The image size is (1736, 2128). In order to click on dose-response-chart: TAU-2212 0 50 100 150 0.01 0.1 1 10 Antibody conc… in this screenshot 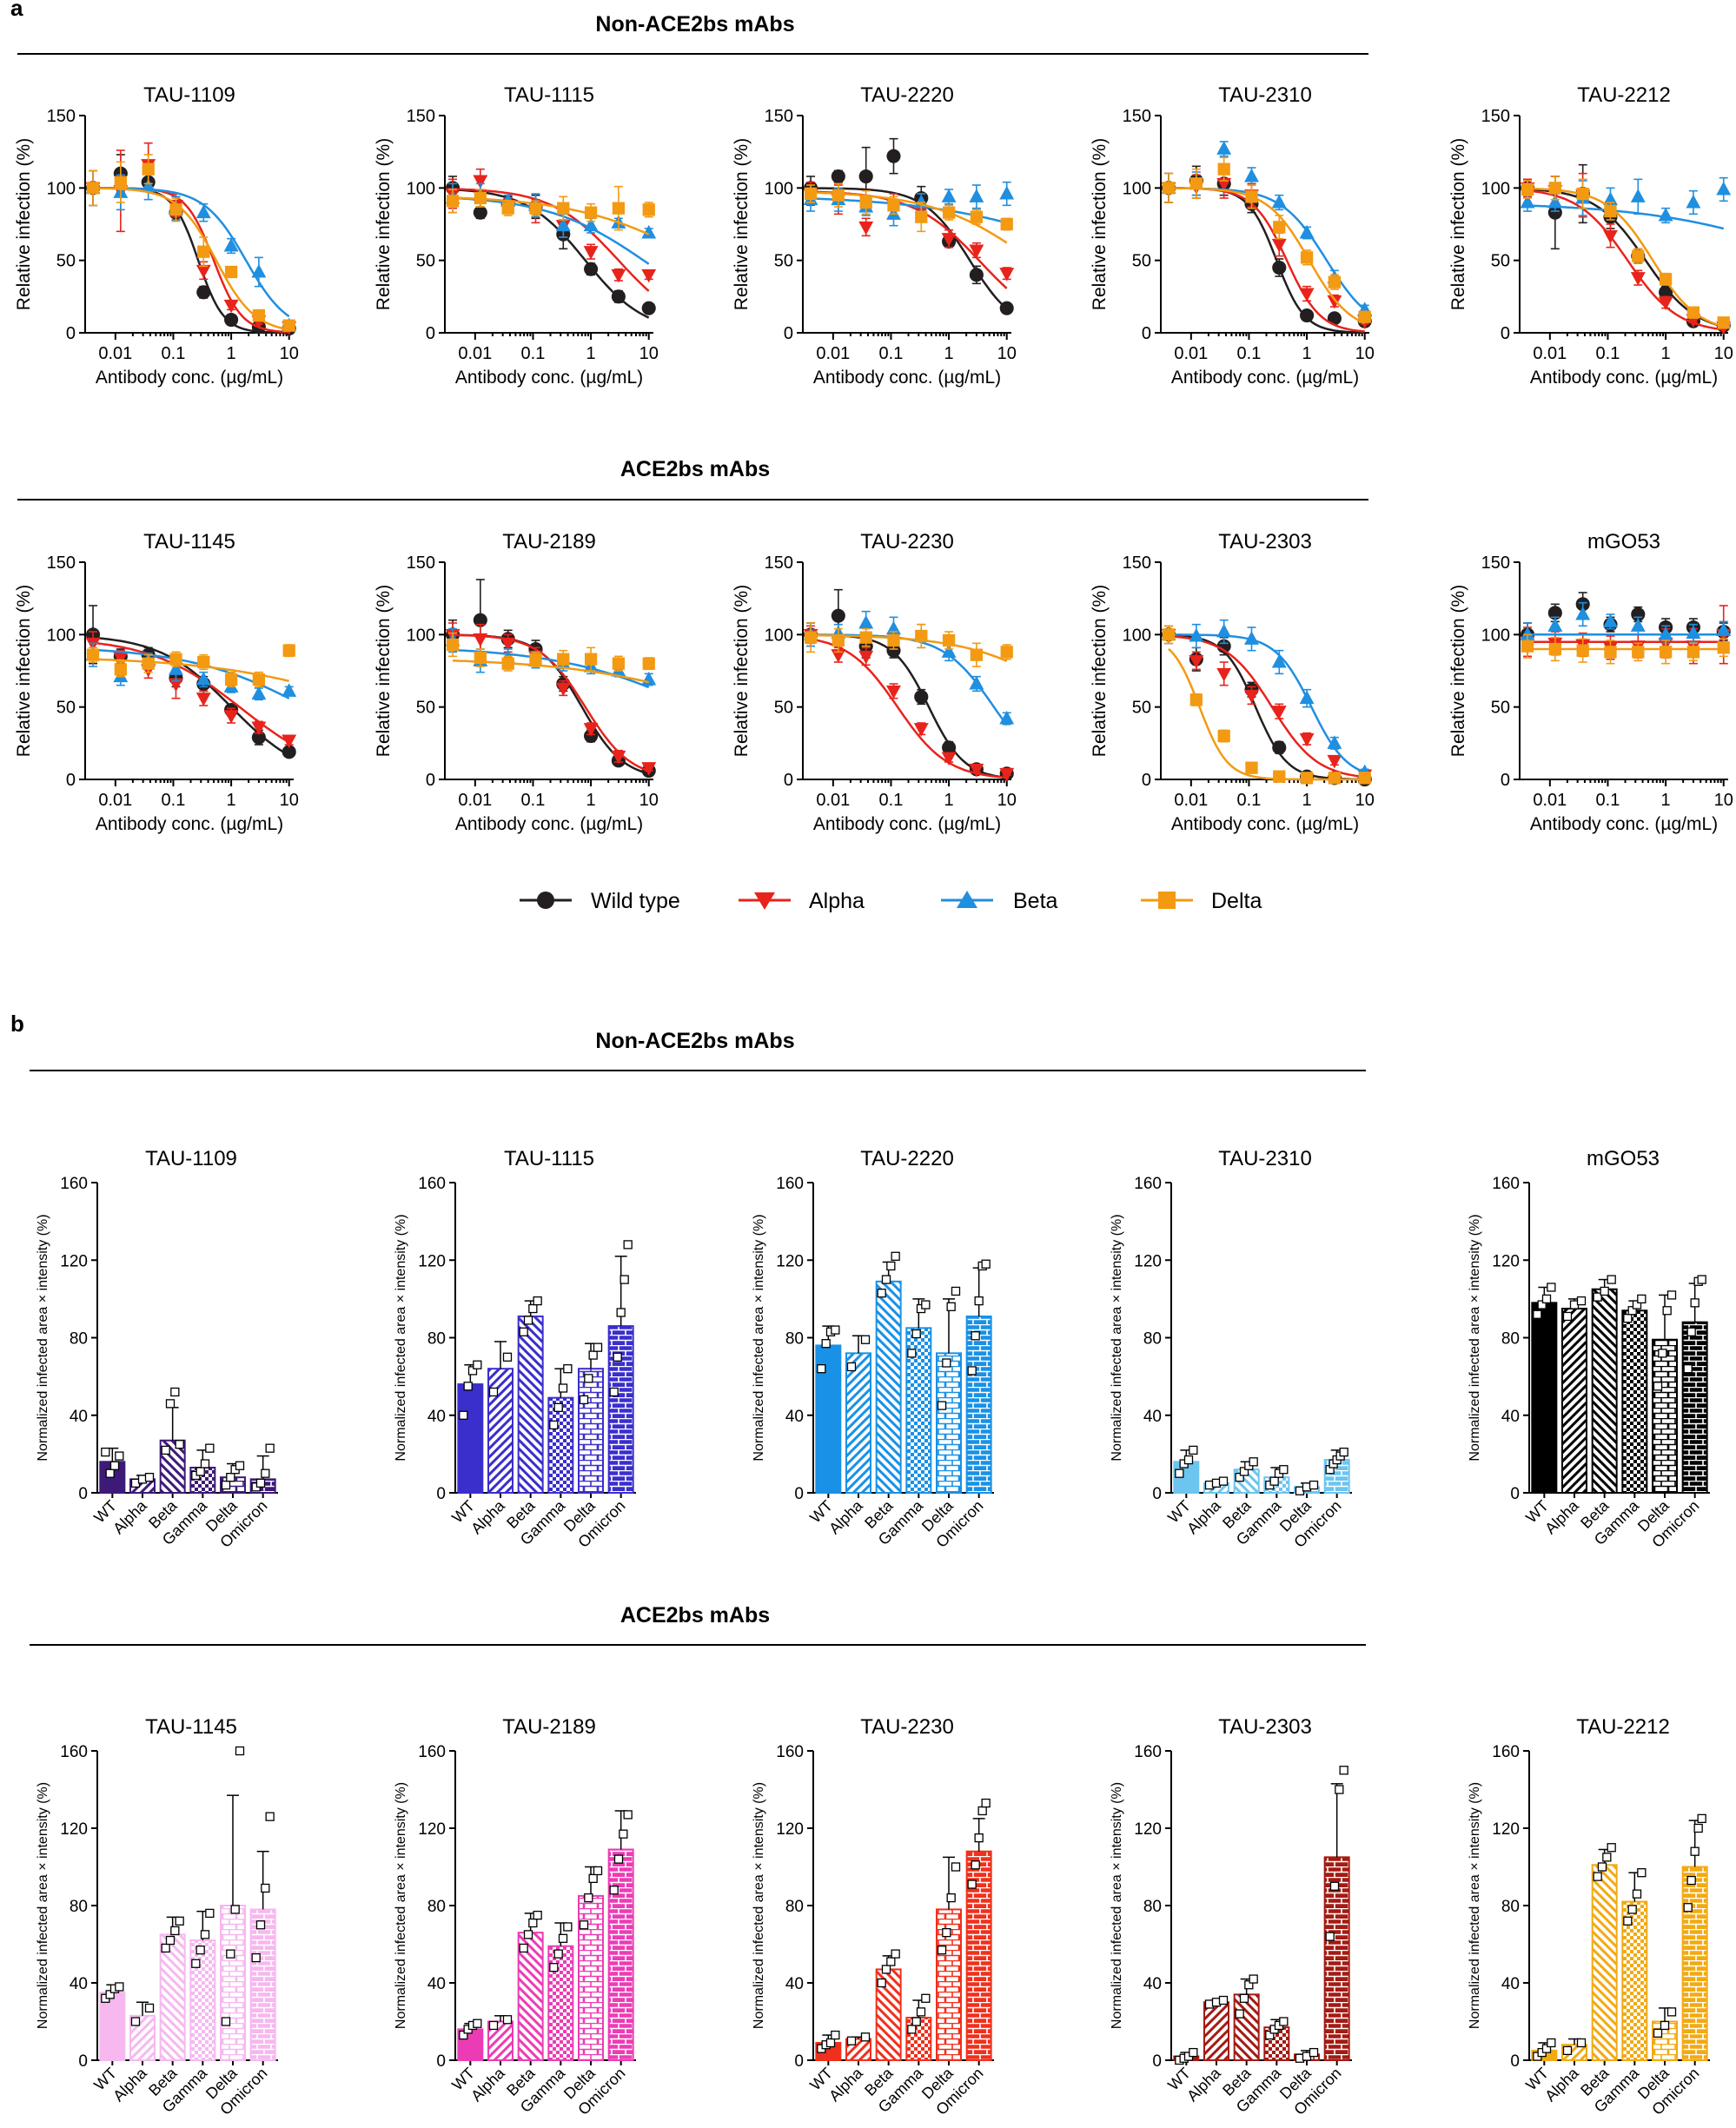, I will do `click(1590, 235)`.